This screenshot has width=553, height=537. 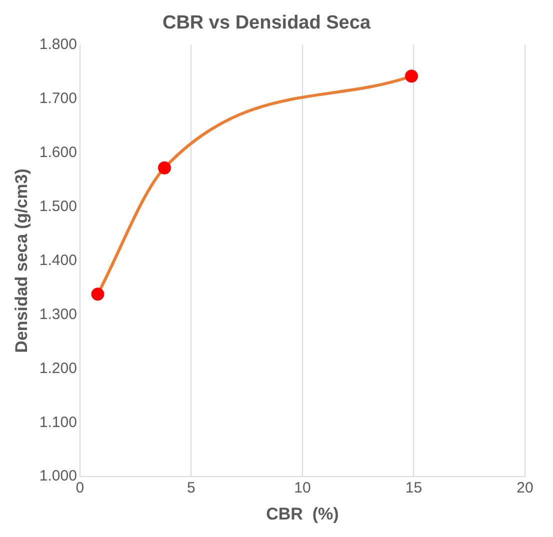 I want to click on y-axis-title: Densidad seca (g/cm3), so click(x=21, y=260).